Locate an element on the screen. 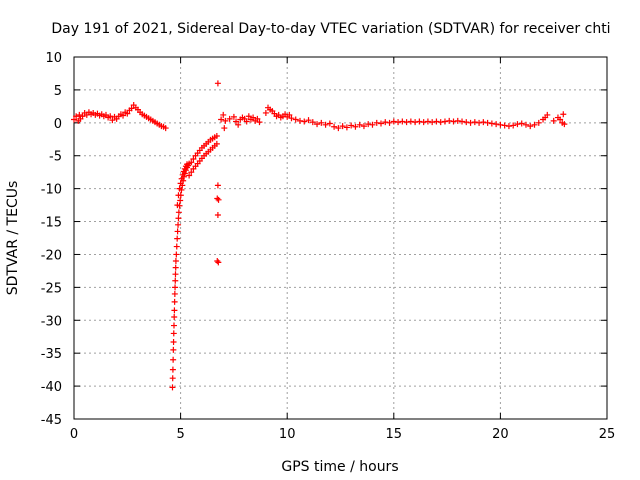 This screenshot has width=640, height=480. x-axis-label: GPS time / hours is located at coordinates (339, 467).